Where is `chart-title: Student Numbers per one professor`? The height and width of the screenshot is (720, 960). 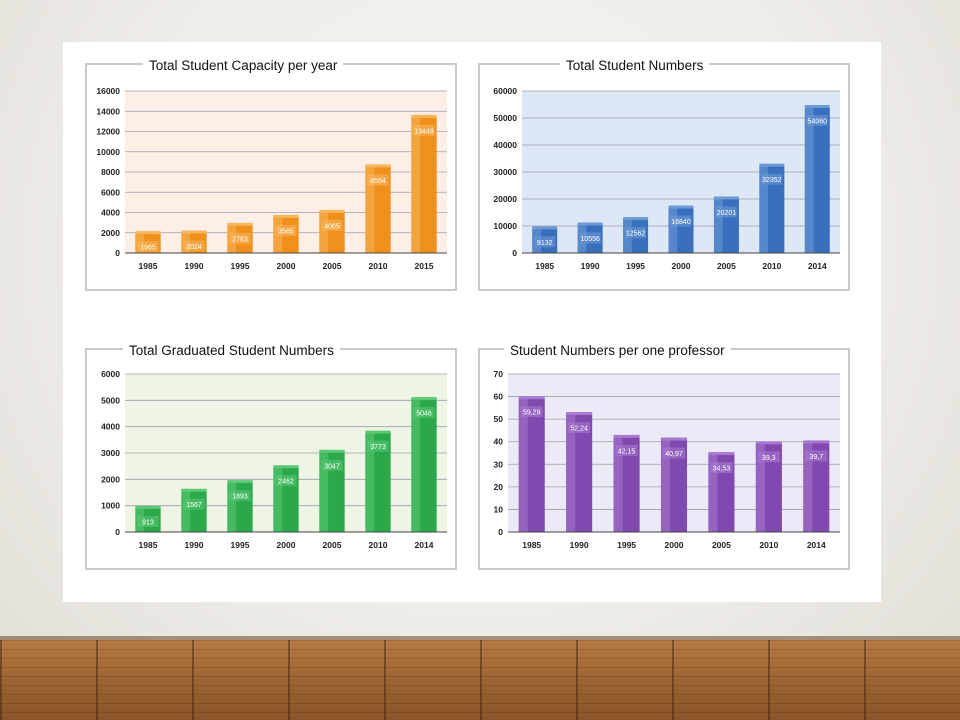
chart-title: Student Numbers per one professor is located at coordinates (617, 351).